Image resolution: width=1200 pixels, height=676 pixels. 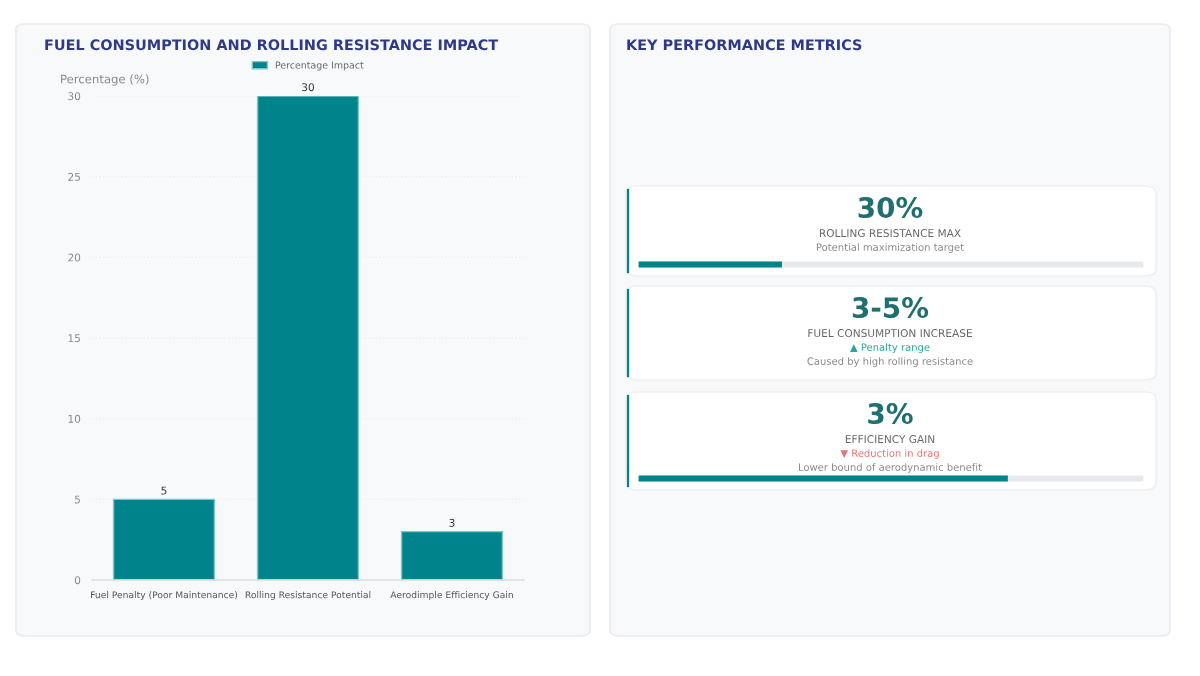 I want to click on text: 3%, so click(x=890, y=414).